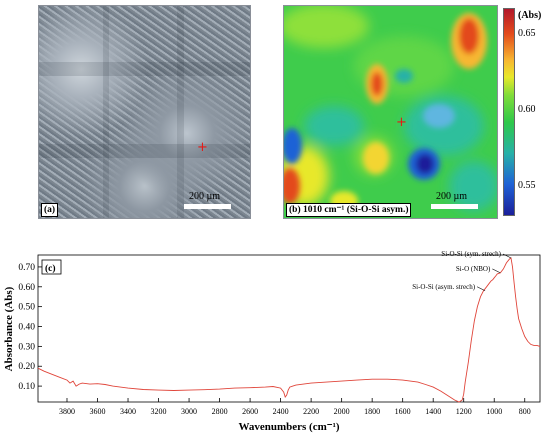 Image resolution: width=550 pixels, height=437 pixels. Describe the element at coordinates (288, 427) in the screenshot. I see `x-axis-label: Wavenumbers (cm⁻¹)` at that location.